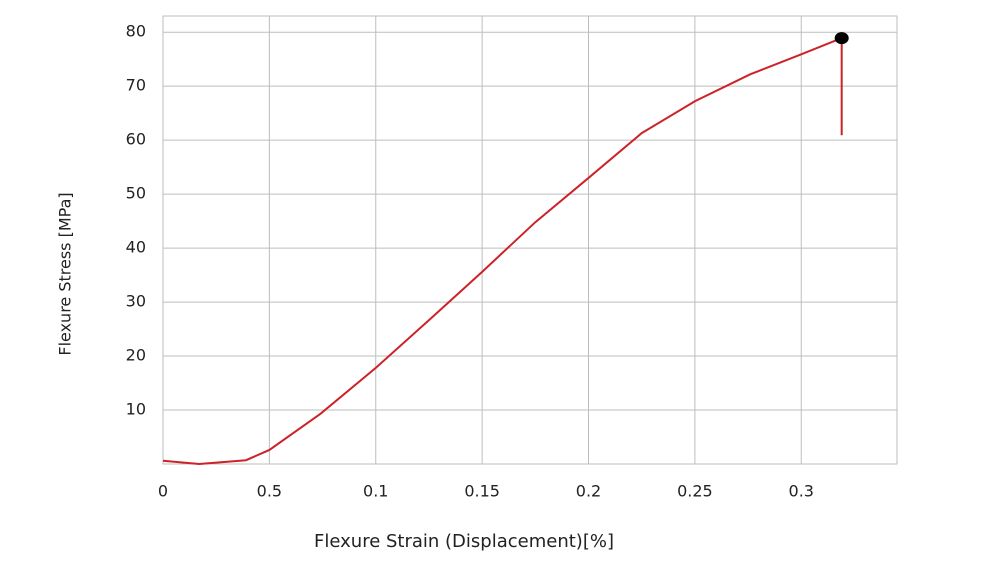 This screenshot has height=572, width=1000. What do you see at coordinates (136, 85) in the screenshot?
I see `y-tick-label: 70` at bounding box center [136, 85].